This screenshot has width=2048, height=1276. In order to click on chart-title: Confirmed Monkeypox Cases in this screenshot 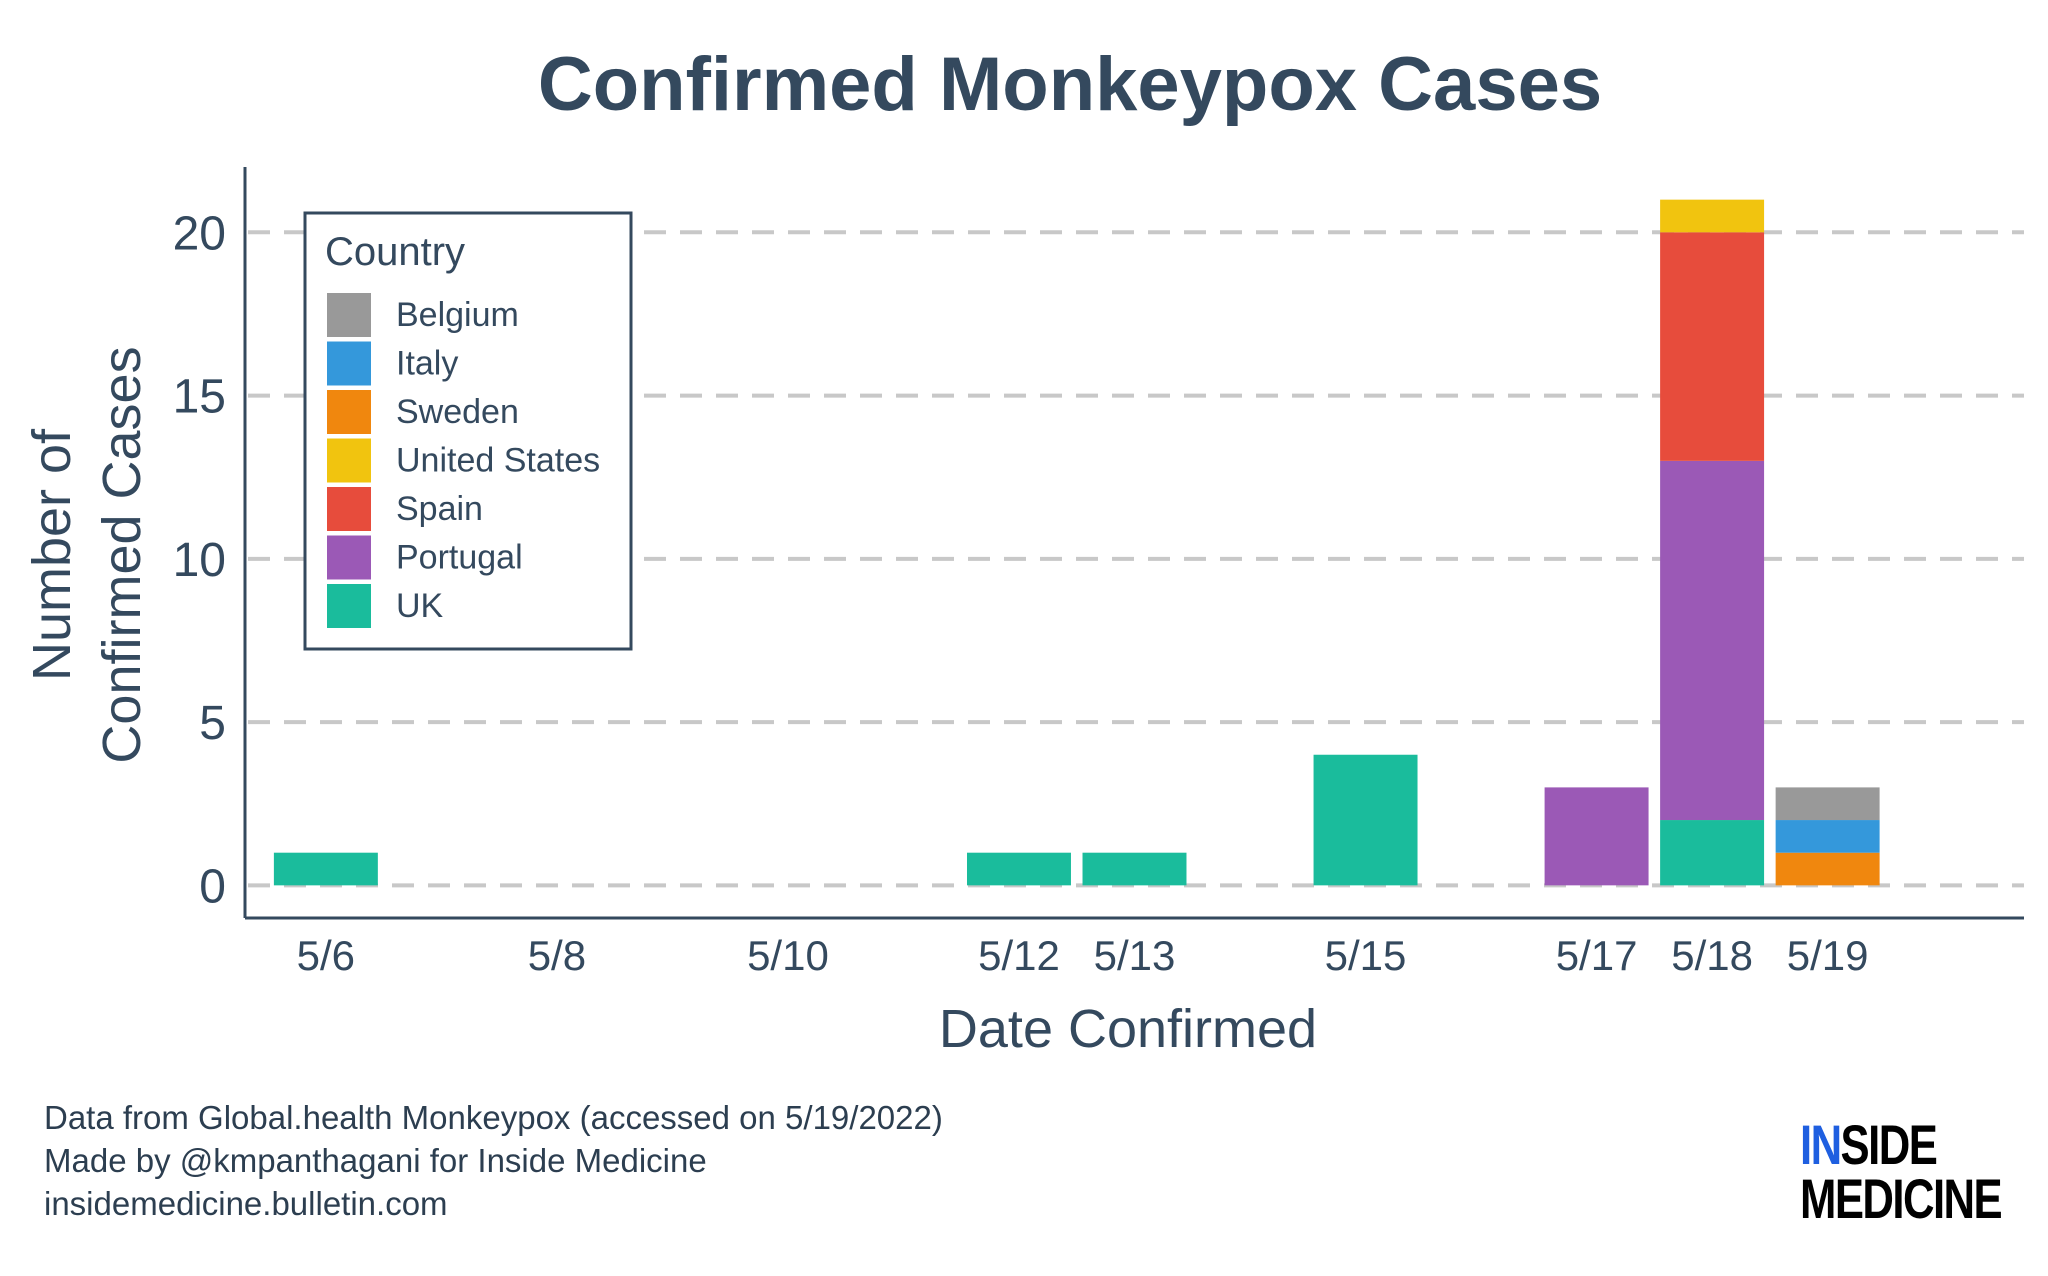, I will do `click(1070, 84)`.